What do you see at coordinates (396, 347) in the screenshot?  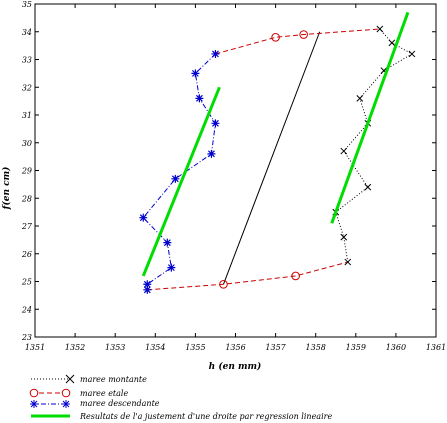 I see `x-tick-label: 1360` at bounding box center [396, 347].